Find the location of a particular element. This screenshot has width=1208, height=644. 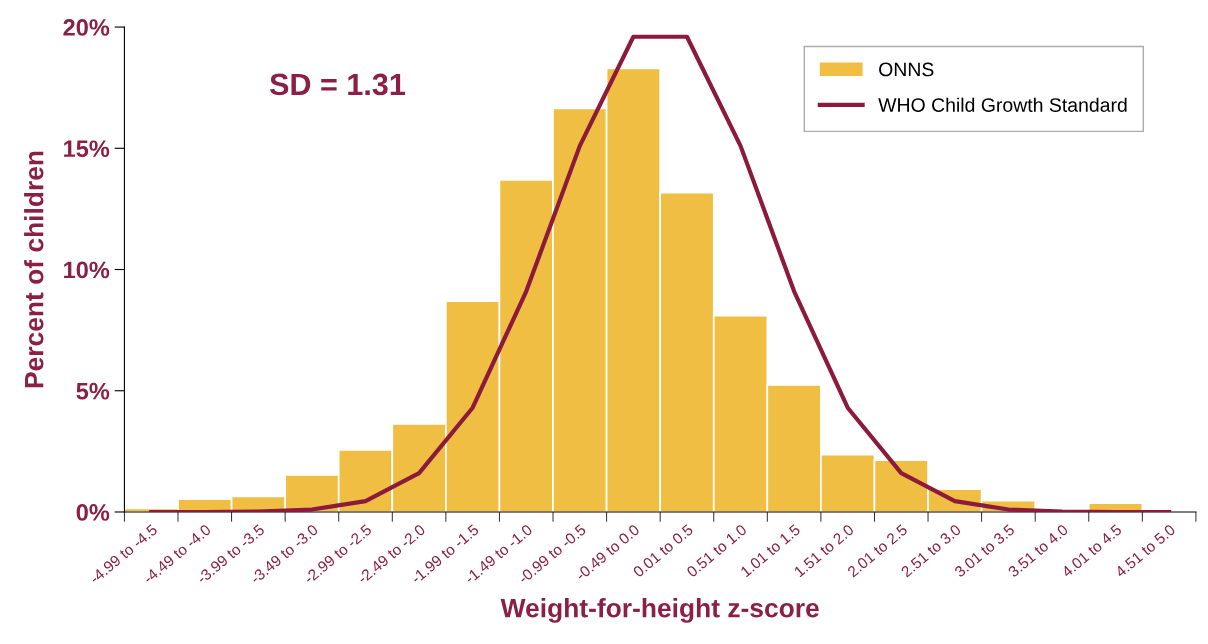

legend-label: WHO Child Growth Standard is located at coordinates (1002, 104).